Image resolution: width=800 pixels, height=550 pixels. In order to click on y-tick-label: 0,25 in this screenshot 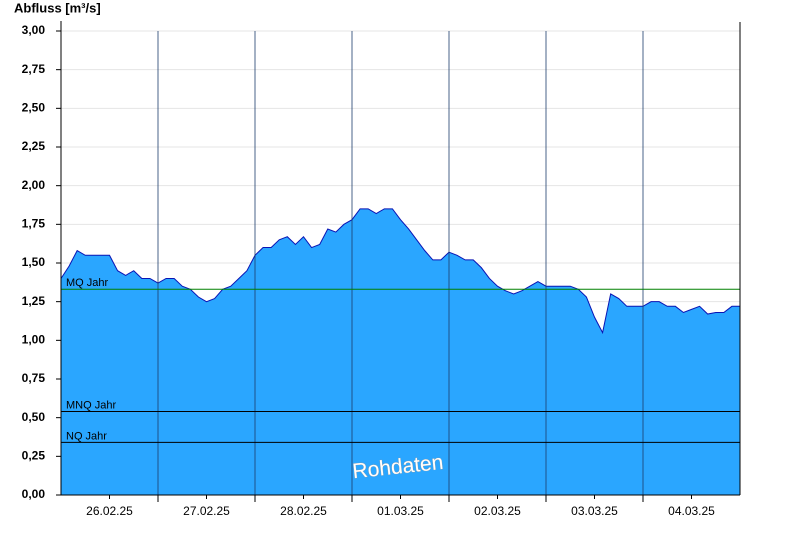, I will do `click(34, 456)`.